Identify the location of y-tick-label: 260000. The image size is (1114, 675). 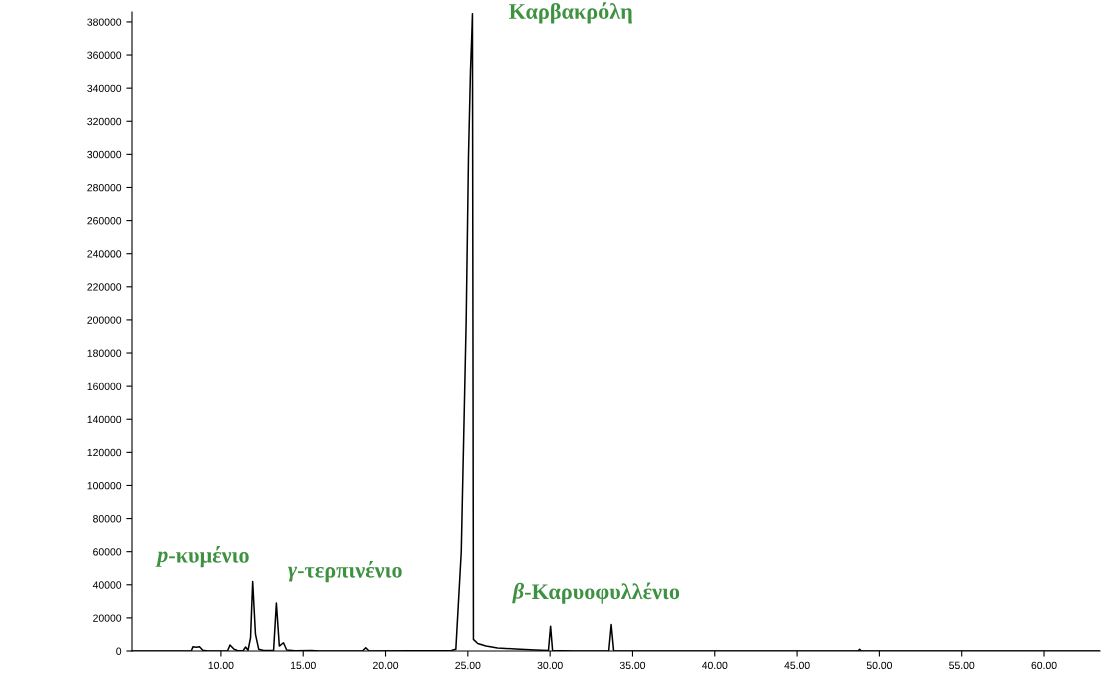
(104, 221).